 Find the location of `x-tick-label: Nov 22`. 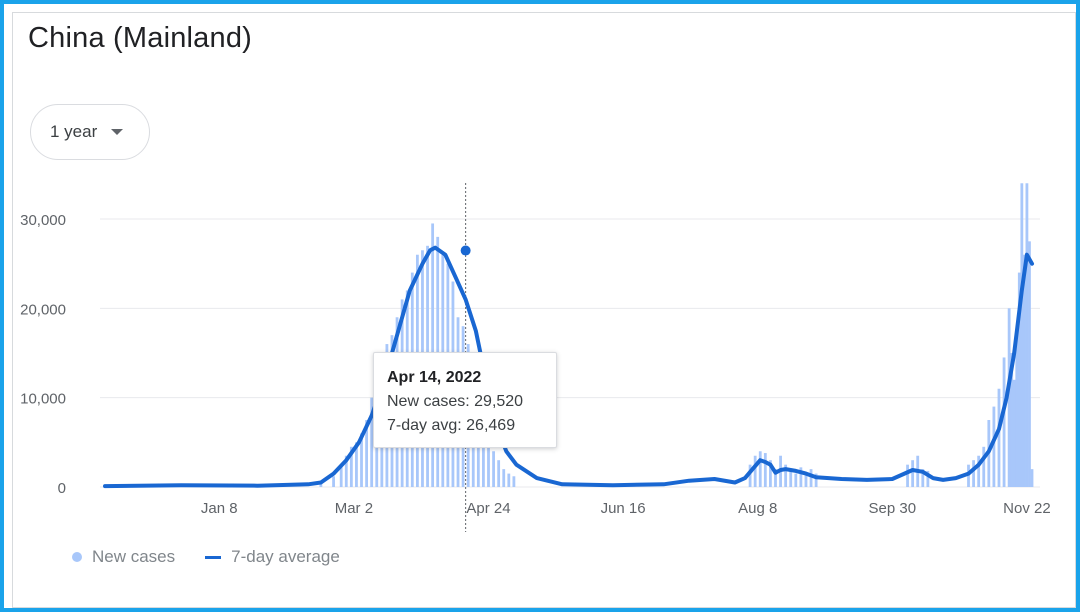

x-tick-label: Nov 22 is located at coordinates (1027, 508).